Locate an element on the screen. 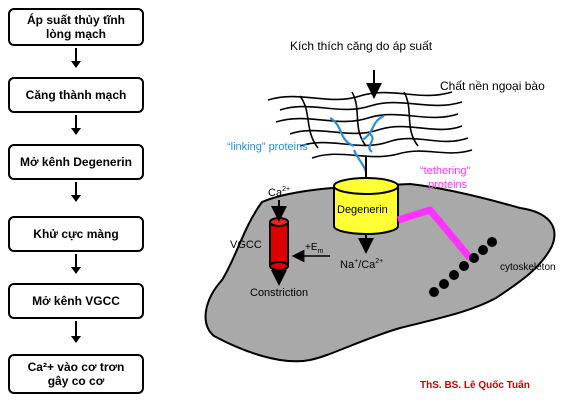  flow-step-text: Khử cực màng is located at coordinates (76, 234).